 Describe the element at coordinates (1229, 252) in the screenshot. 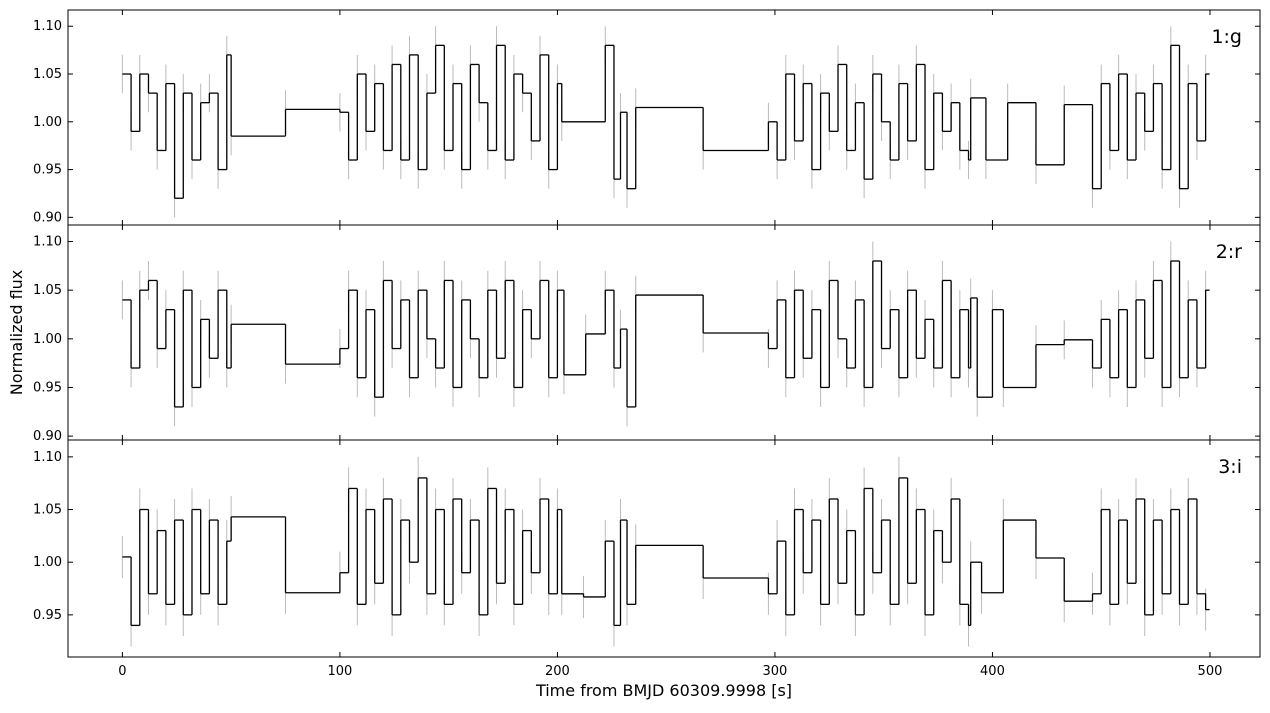

I see `panel-label: 2:r` at that location.